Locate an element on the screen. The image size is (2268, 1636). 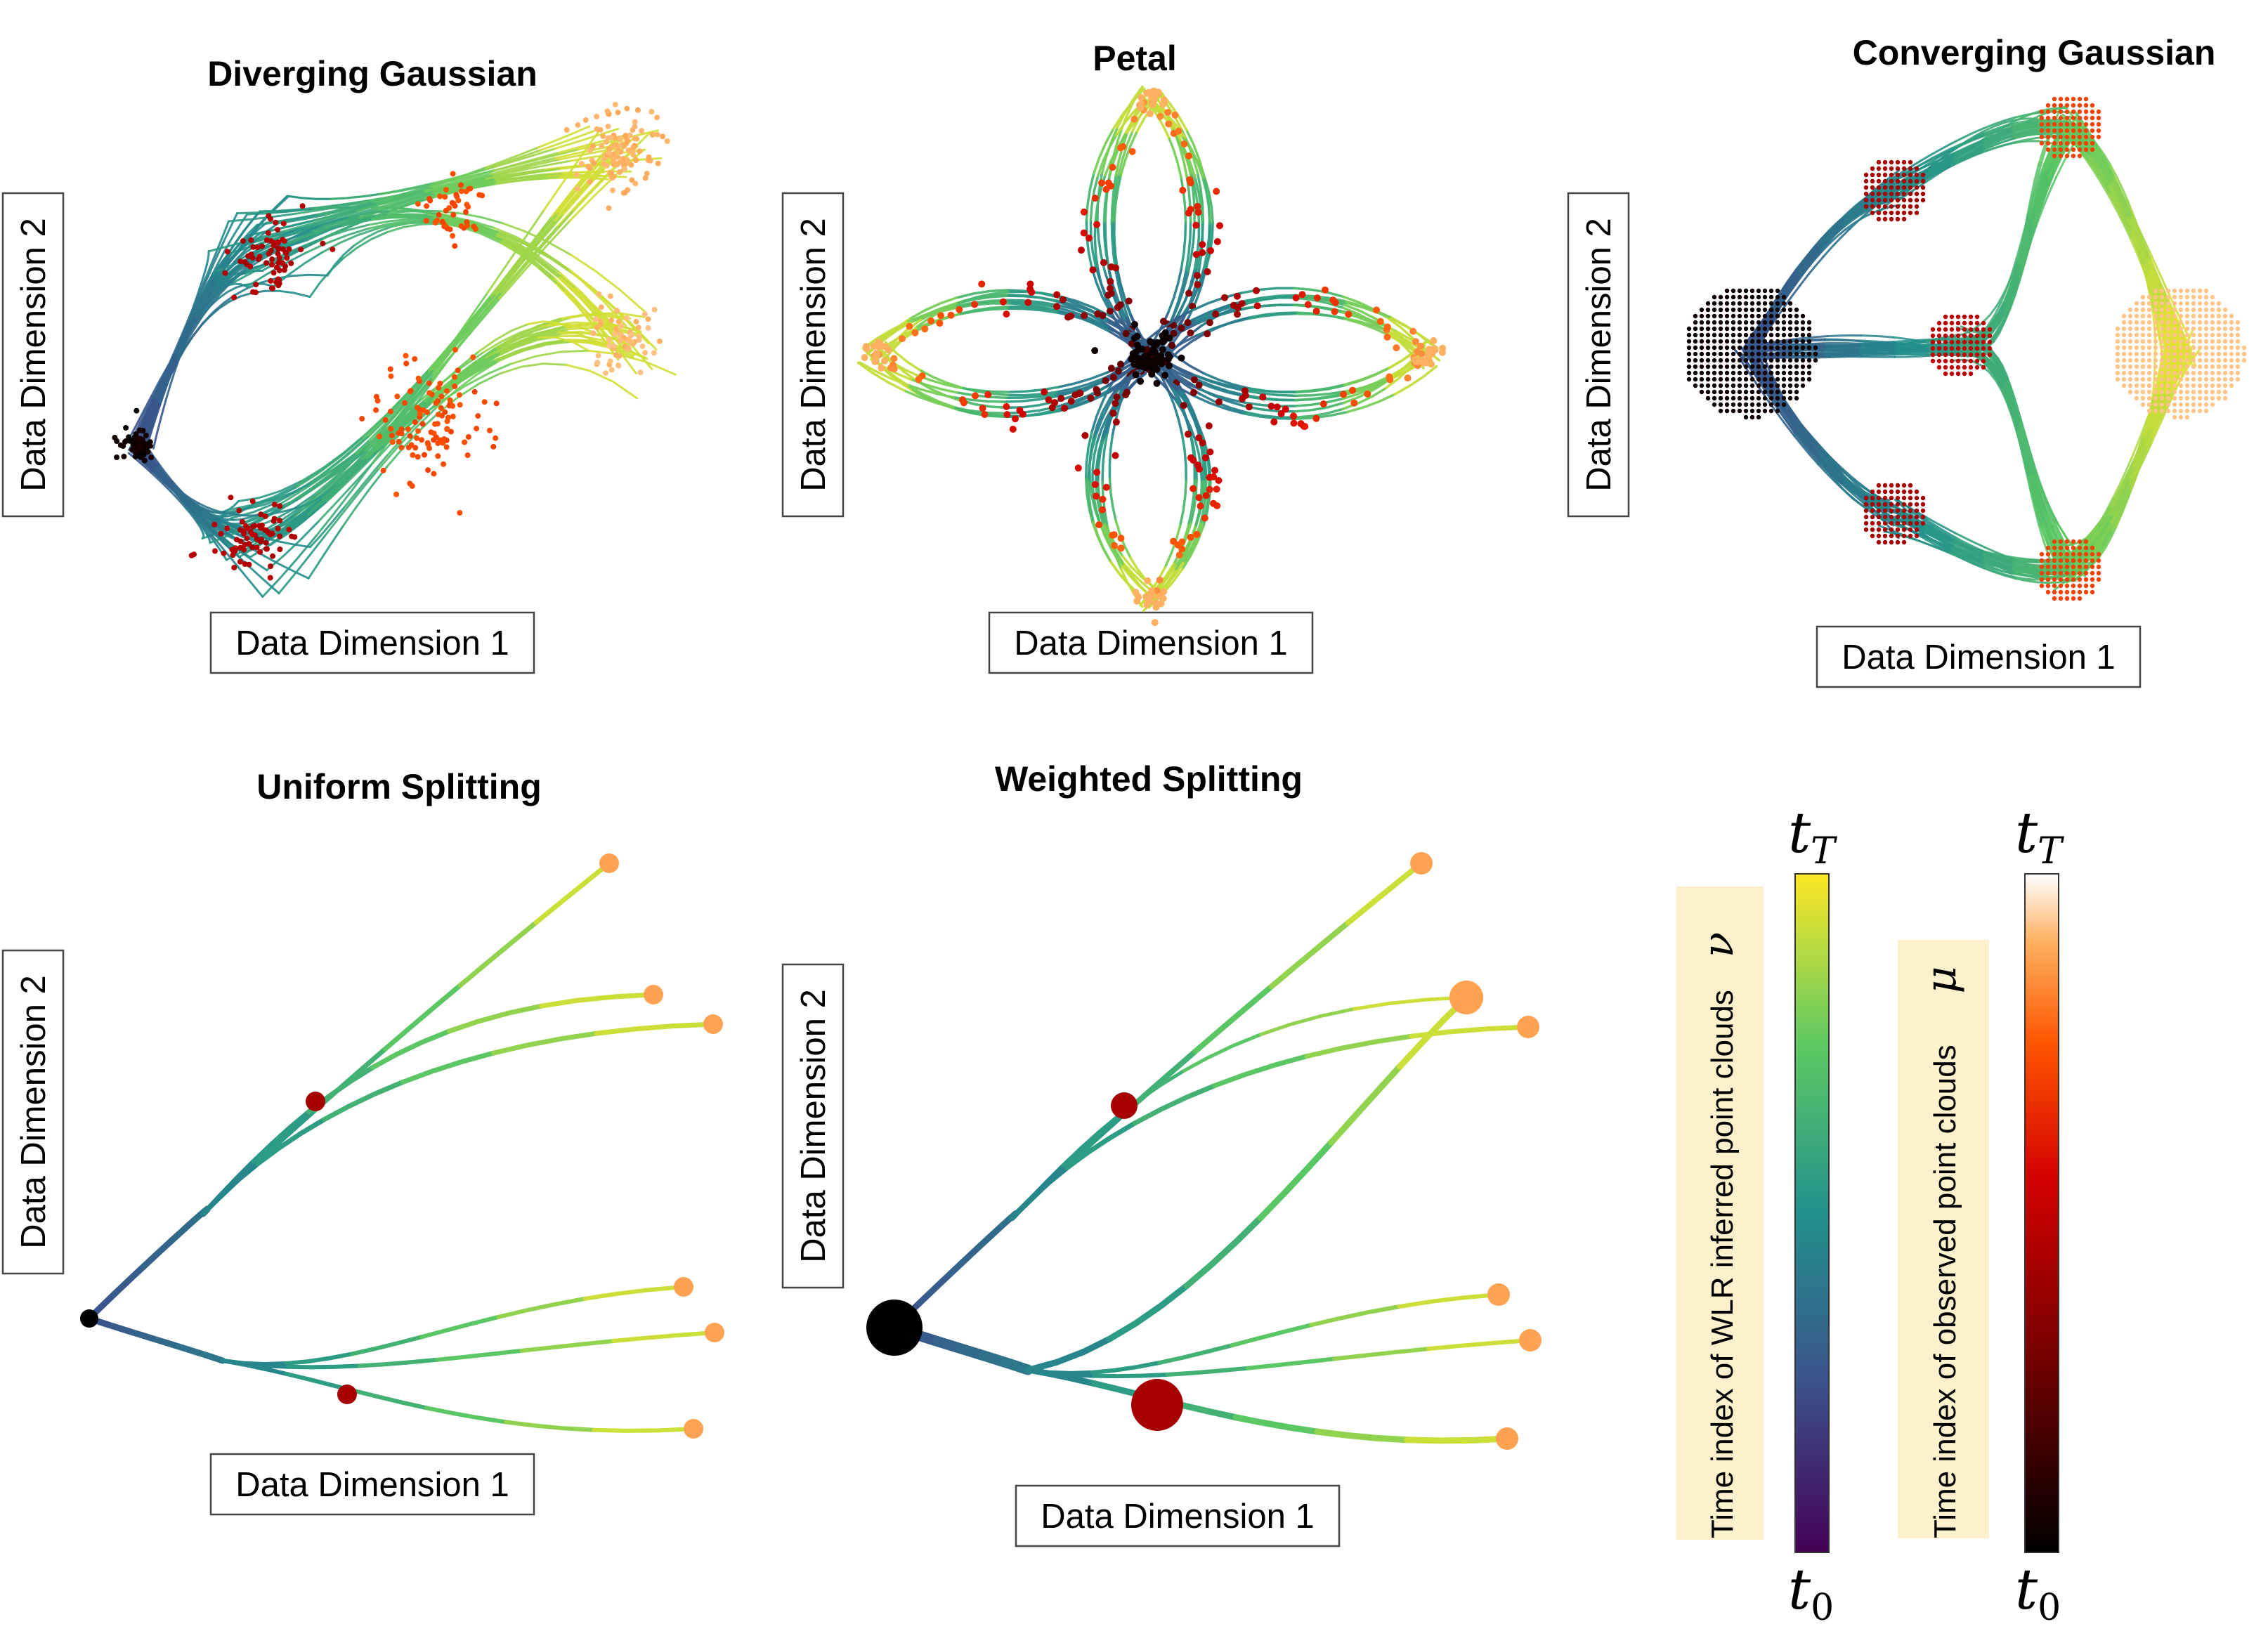
weighted-xlabel: Data Dimension 1 is located at coordinates (1177, 1517).